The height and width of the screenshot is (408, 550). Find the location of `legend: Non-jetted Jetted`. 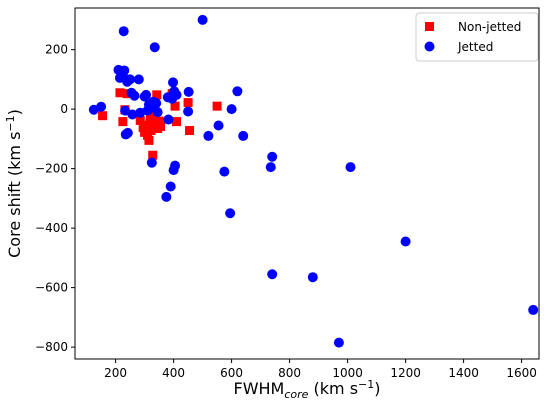

legend: Non-jetted Jetted is located at coordinates (477, 37).